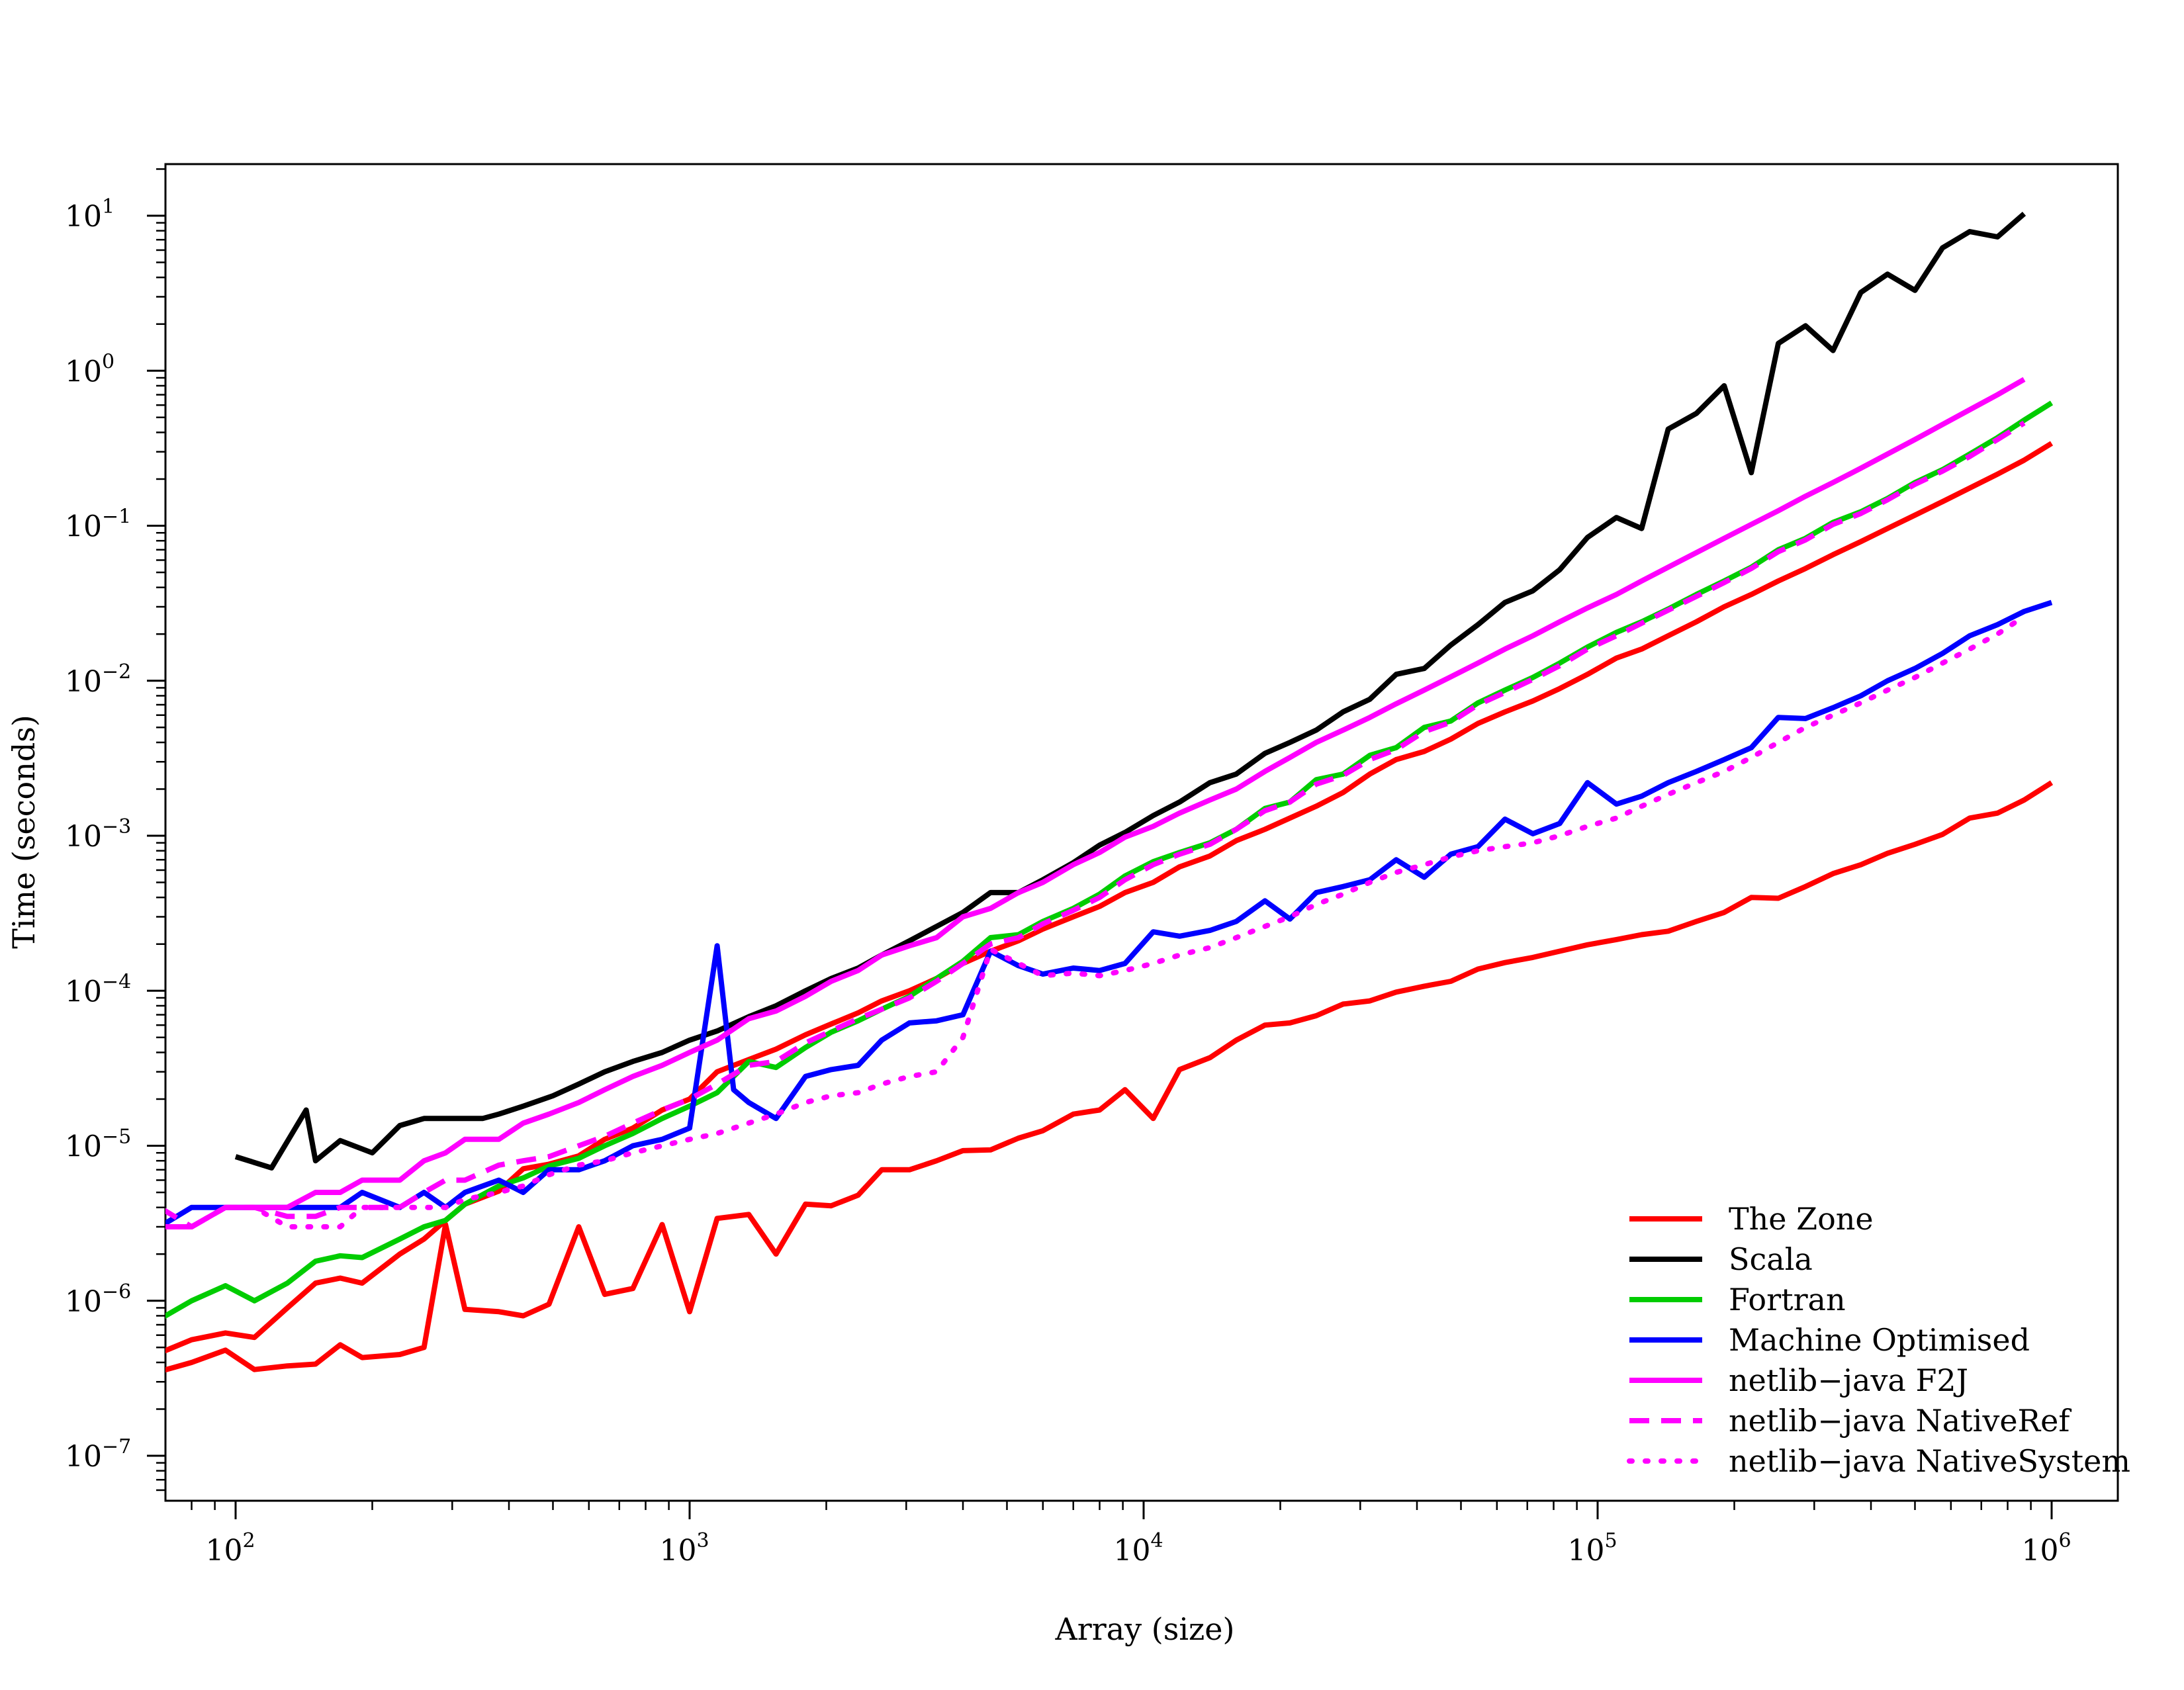 Image resolution: width=2184 pixels, height=1690 pixels. What do you see at coordinates (1848, 1380) in the screenshot?
I see `legend-label-netlib-java-f2j: netlib−java F2J` at bounding box center [1848, 1380].